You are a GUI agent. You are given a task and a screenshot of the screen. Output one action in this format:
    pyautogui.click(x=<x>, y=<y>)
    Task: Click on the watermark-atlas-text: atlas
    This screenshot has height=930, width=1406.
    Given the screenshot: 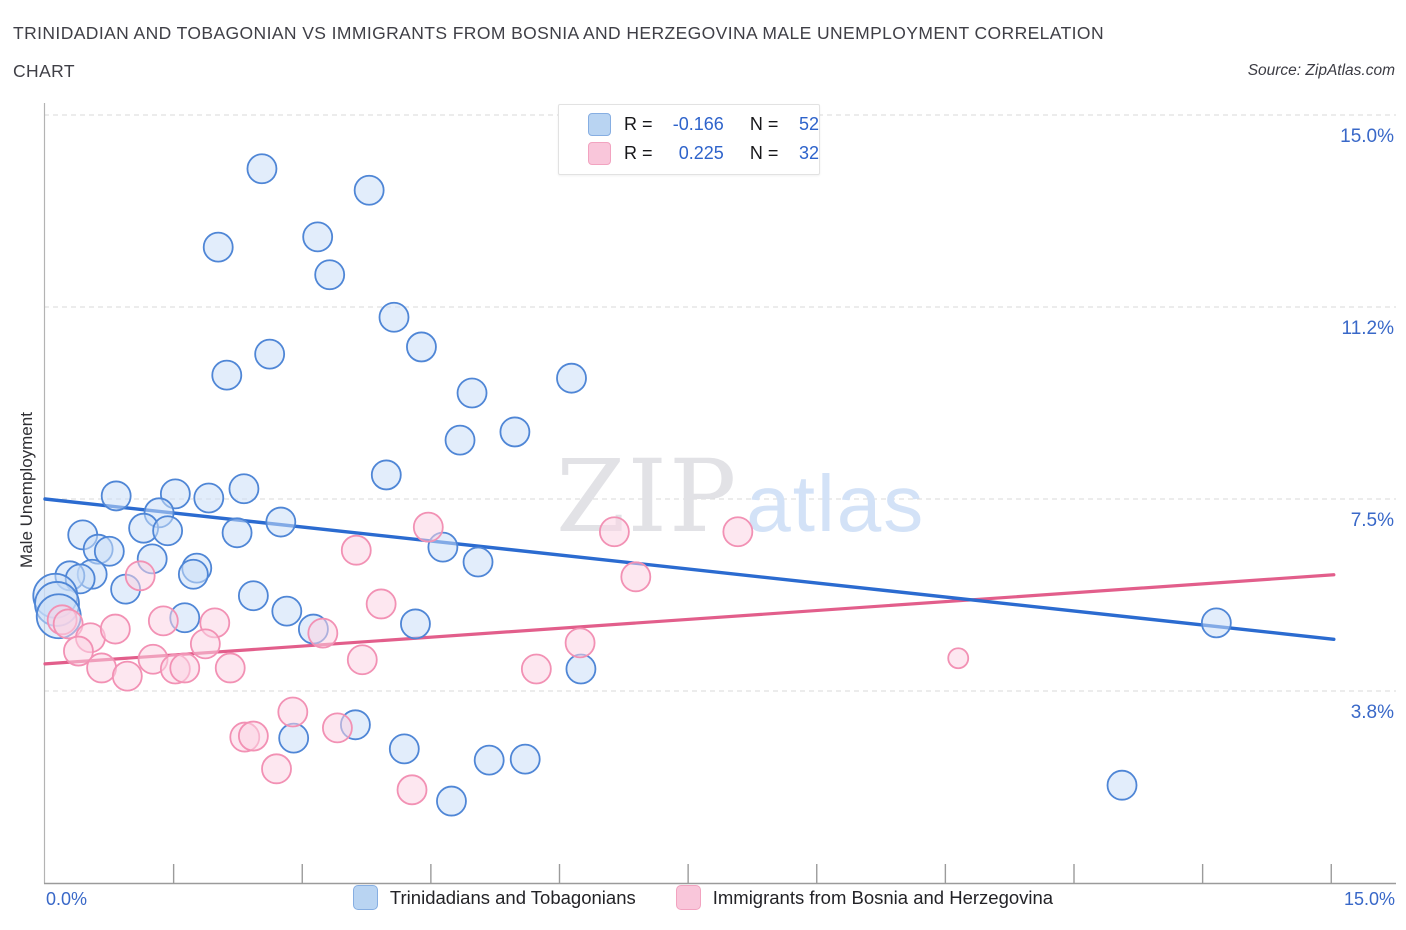 What is the action you would take?
    pyautogui.click(x=835, y=503)
    